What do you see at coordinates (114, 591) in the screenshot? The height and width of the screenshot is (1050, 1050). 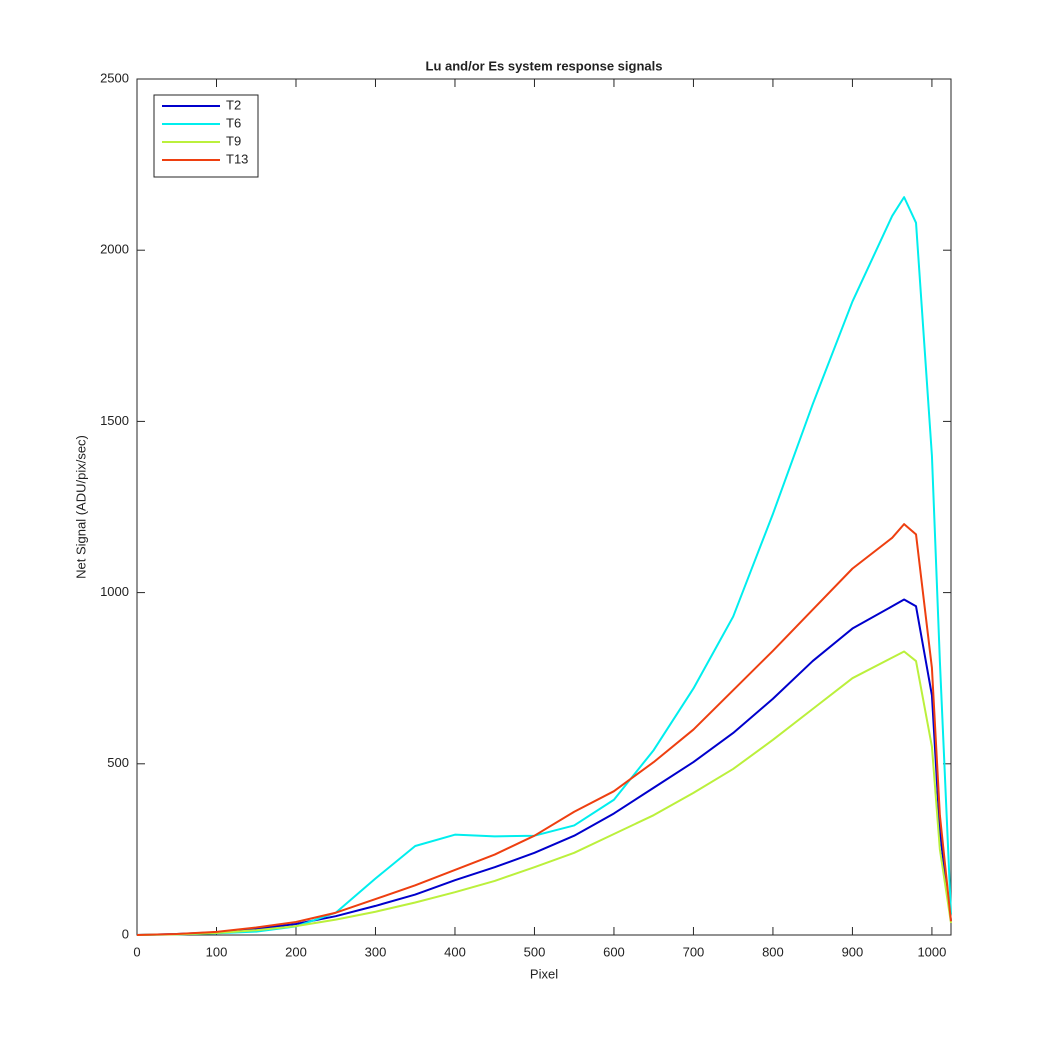 I see `y-tick-label: 1000` at bounding box center [114, 591].